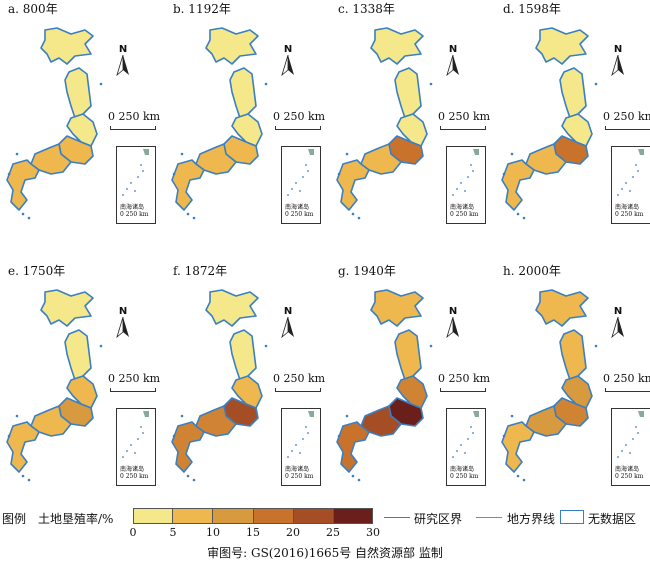  What do you see at coordinates (366, 9) in the screenshot?
I see `panel-title: c. 1338年` at bounding box center [366, 9].